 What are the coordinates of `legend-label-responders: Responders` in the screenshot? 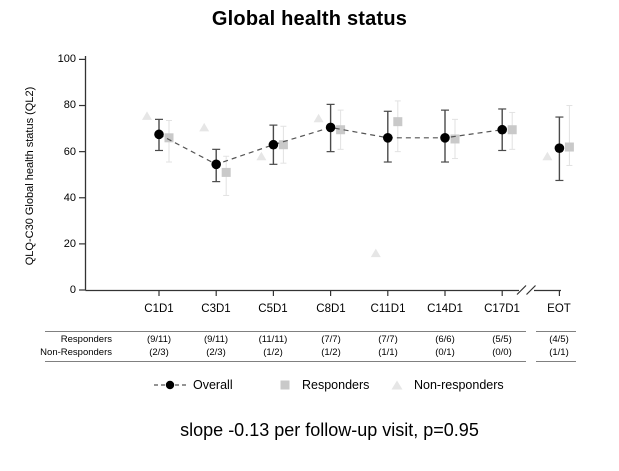 It's located at (336, 385).